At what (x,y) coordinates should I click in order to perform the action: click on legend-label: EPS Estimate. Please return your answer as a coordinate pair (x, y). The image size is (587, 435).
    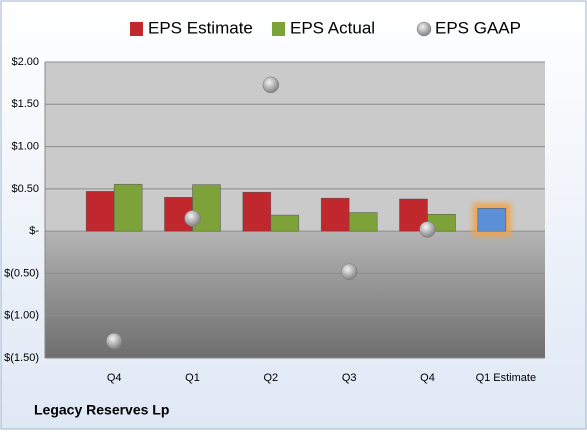
    Looking at the image, I should click on (200, 27).